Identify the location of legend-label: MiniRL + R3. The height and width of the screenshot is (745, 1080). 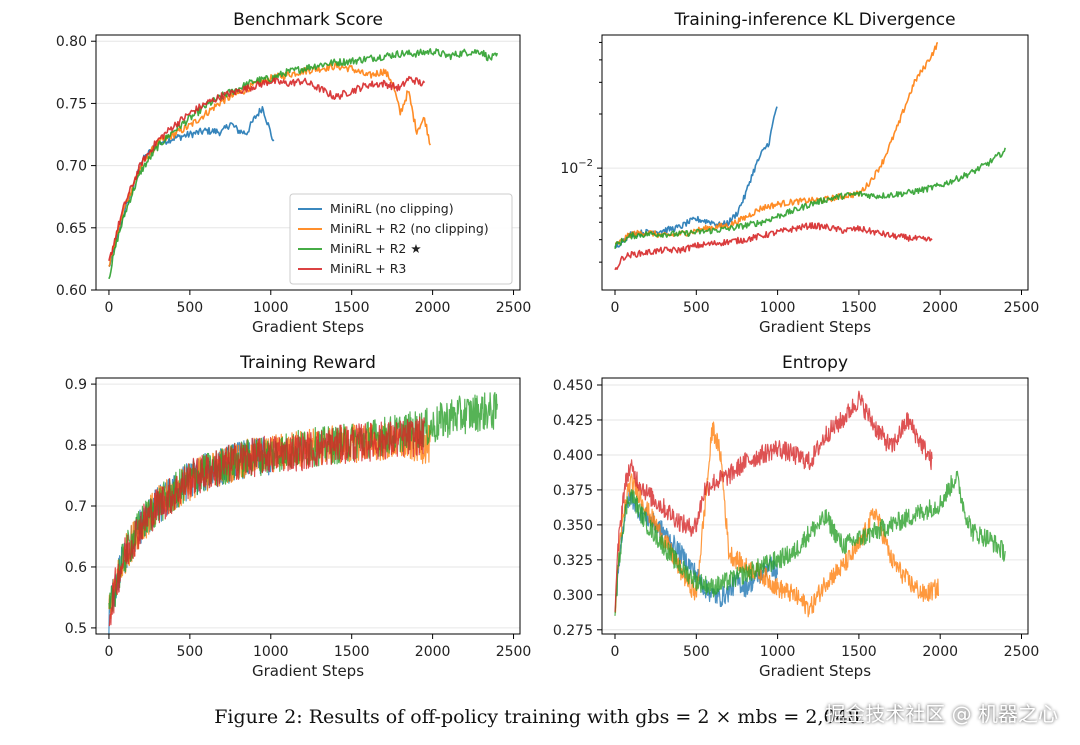
(368, 268).